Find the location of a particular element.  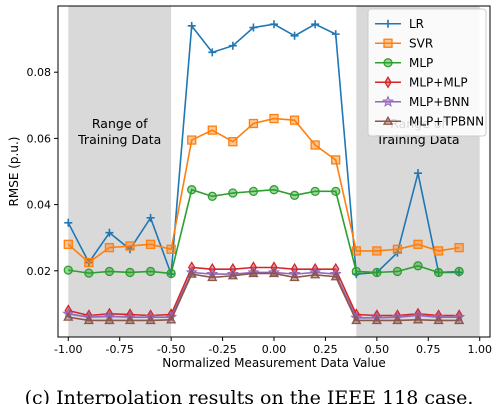

legend-entry: MLP is located at coordinates (404, 63).